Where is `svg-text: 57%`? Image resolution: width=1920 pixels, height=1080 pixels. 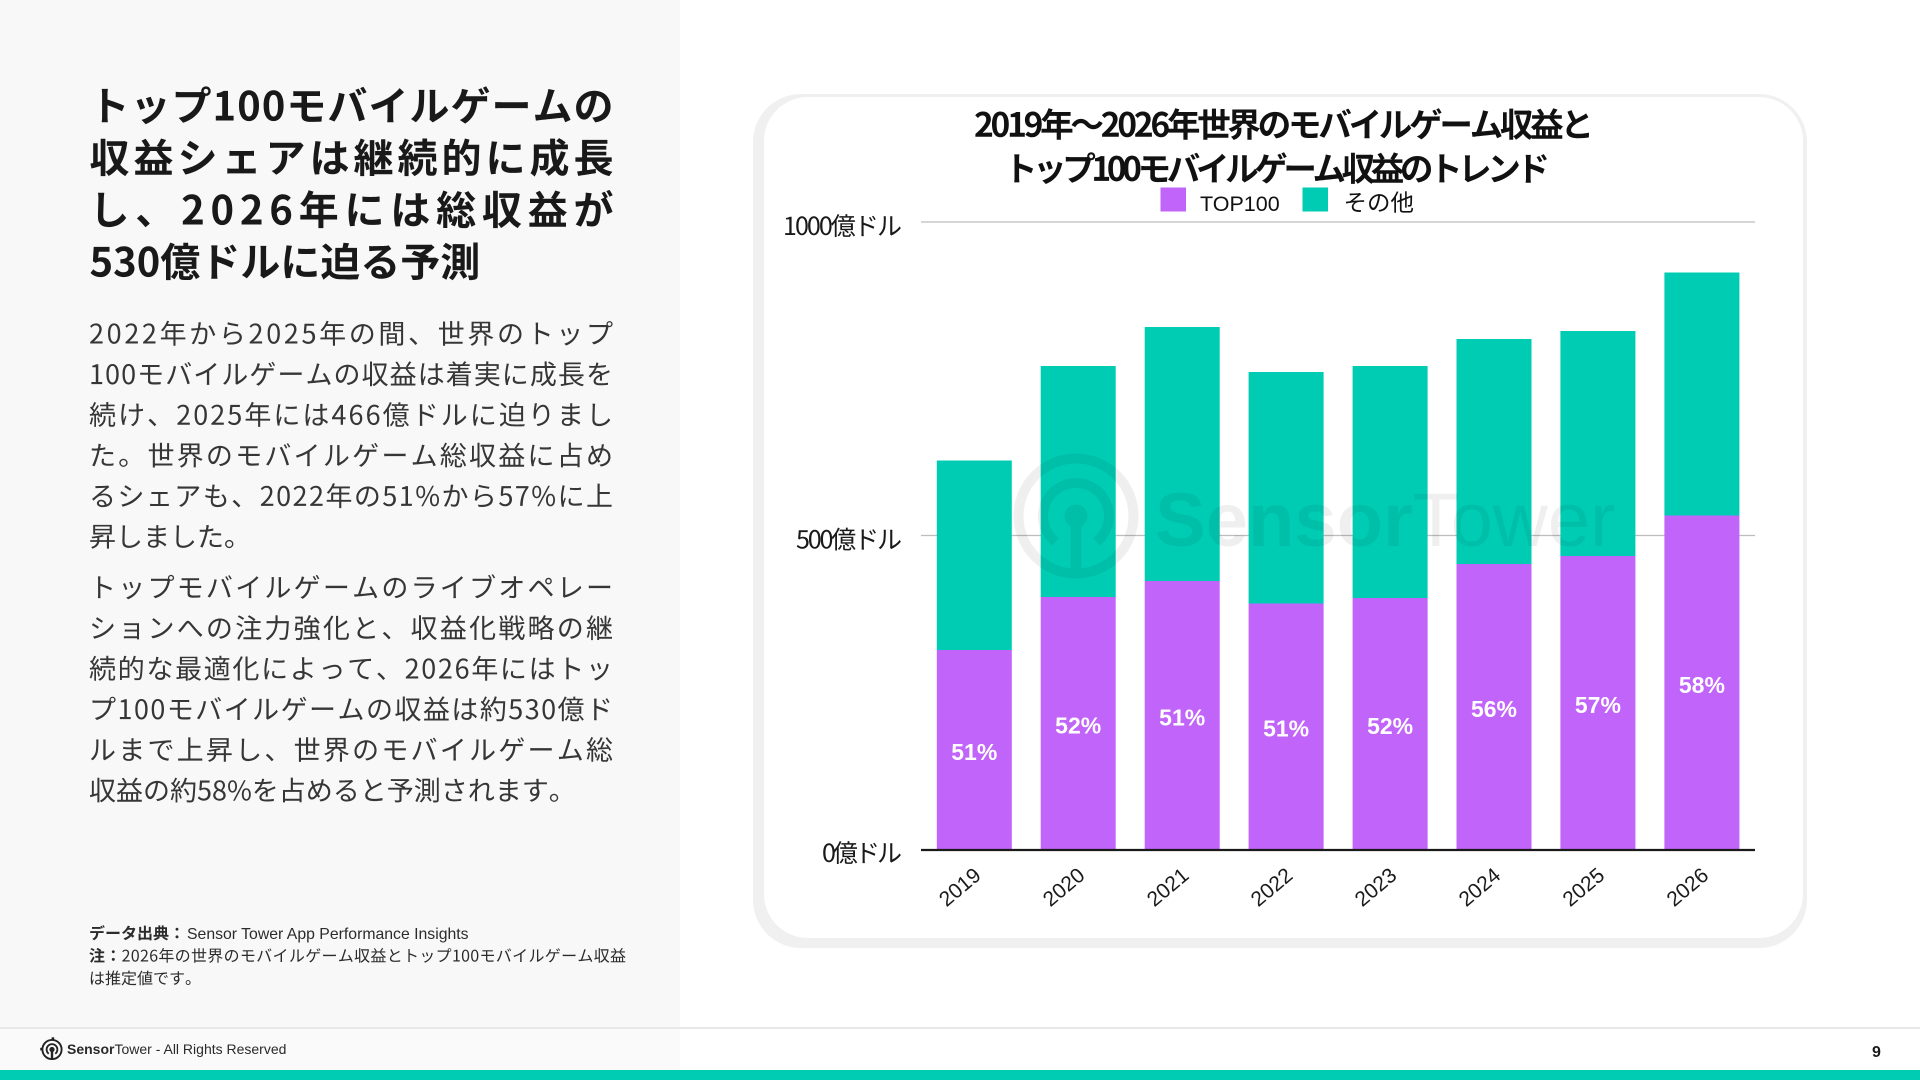
svg-text: 57% is located at coordinates (1598, 705).